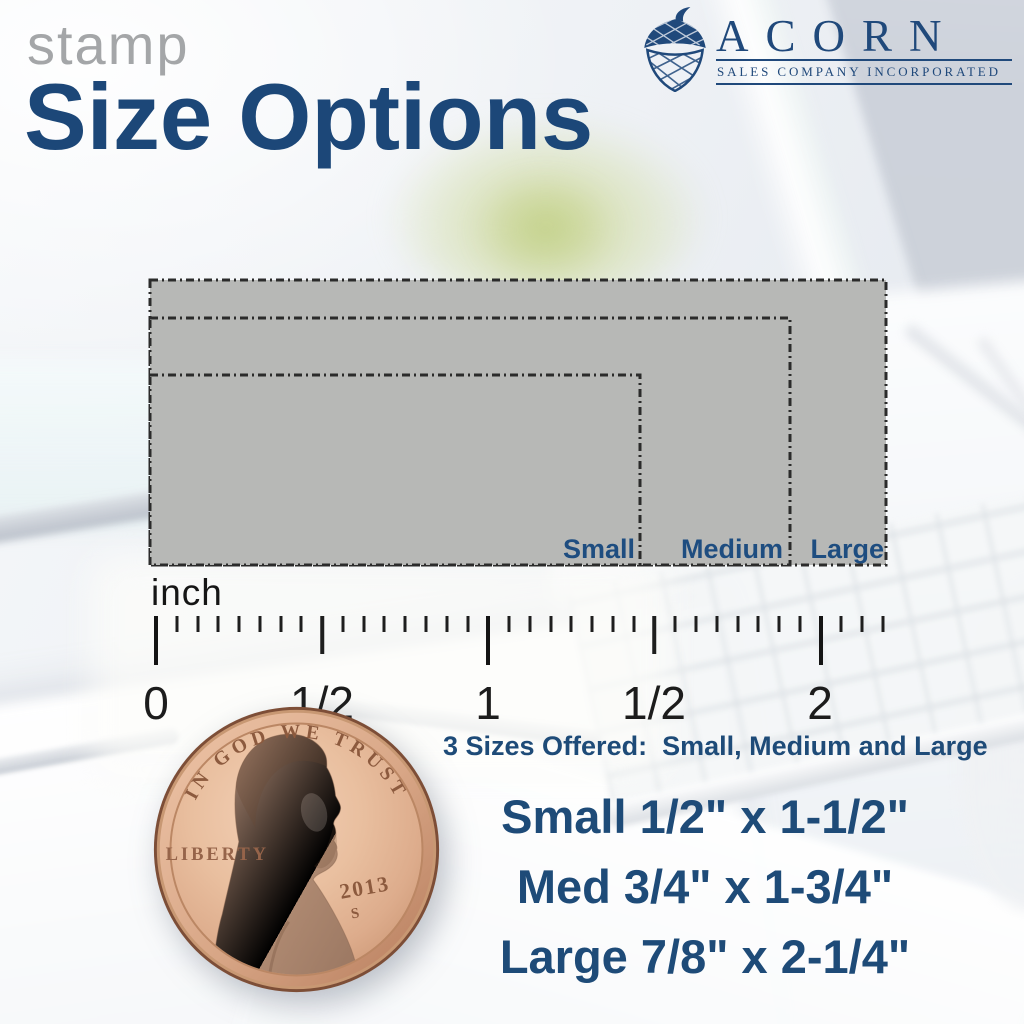 The height and width of the screenshot is (1024, 1024). I want to click on acorn-logo: ACORN SALES COMPANY INCORPORATED, so click(827, 49).